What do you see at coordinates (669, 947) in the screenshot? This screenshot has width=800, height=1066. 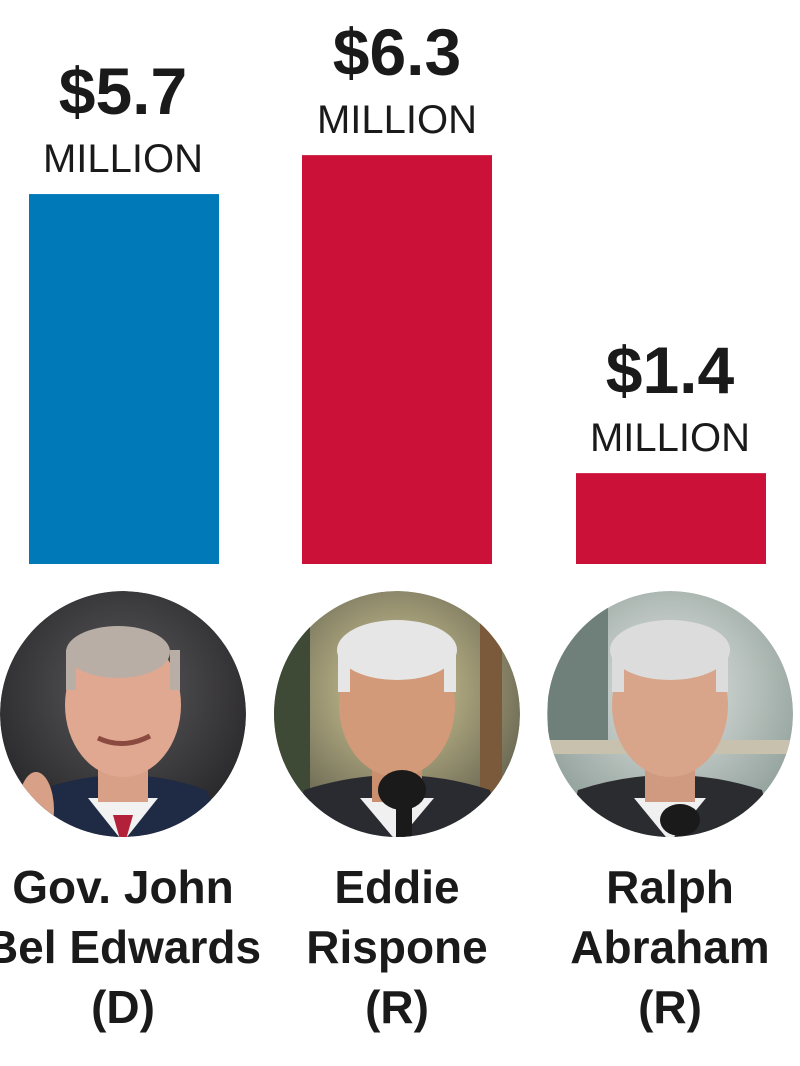 I see `candidate-name-2-line-1: Abraham` at bounding box center [669, 947].